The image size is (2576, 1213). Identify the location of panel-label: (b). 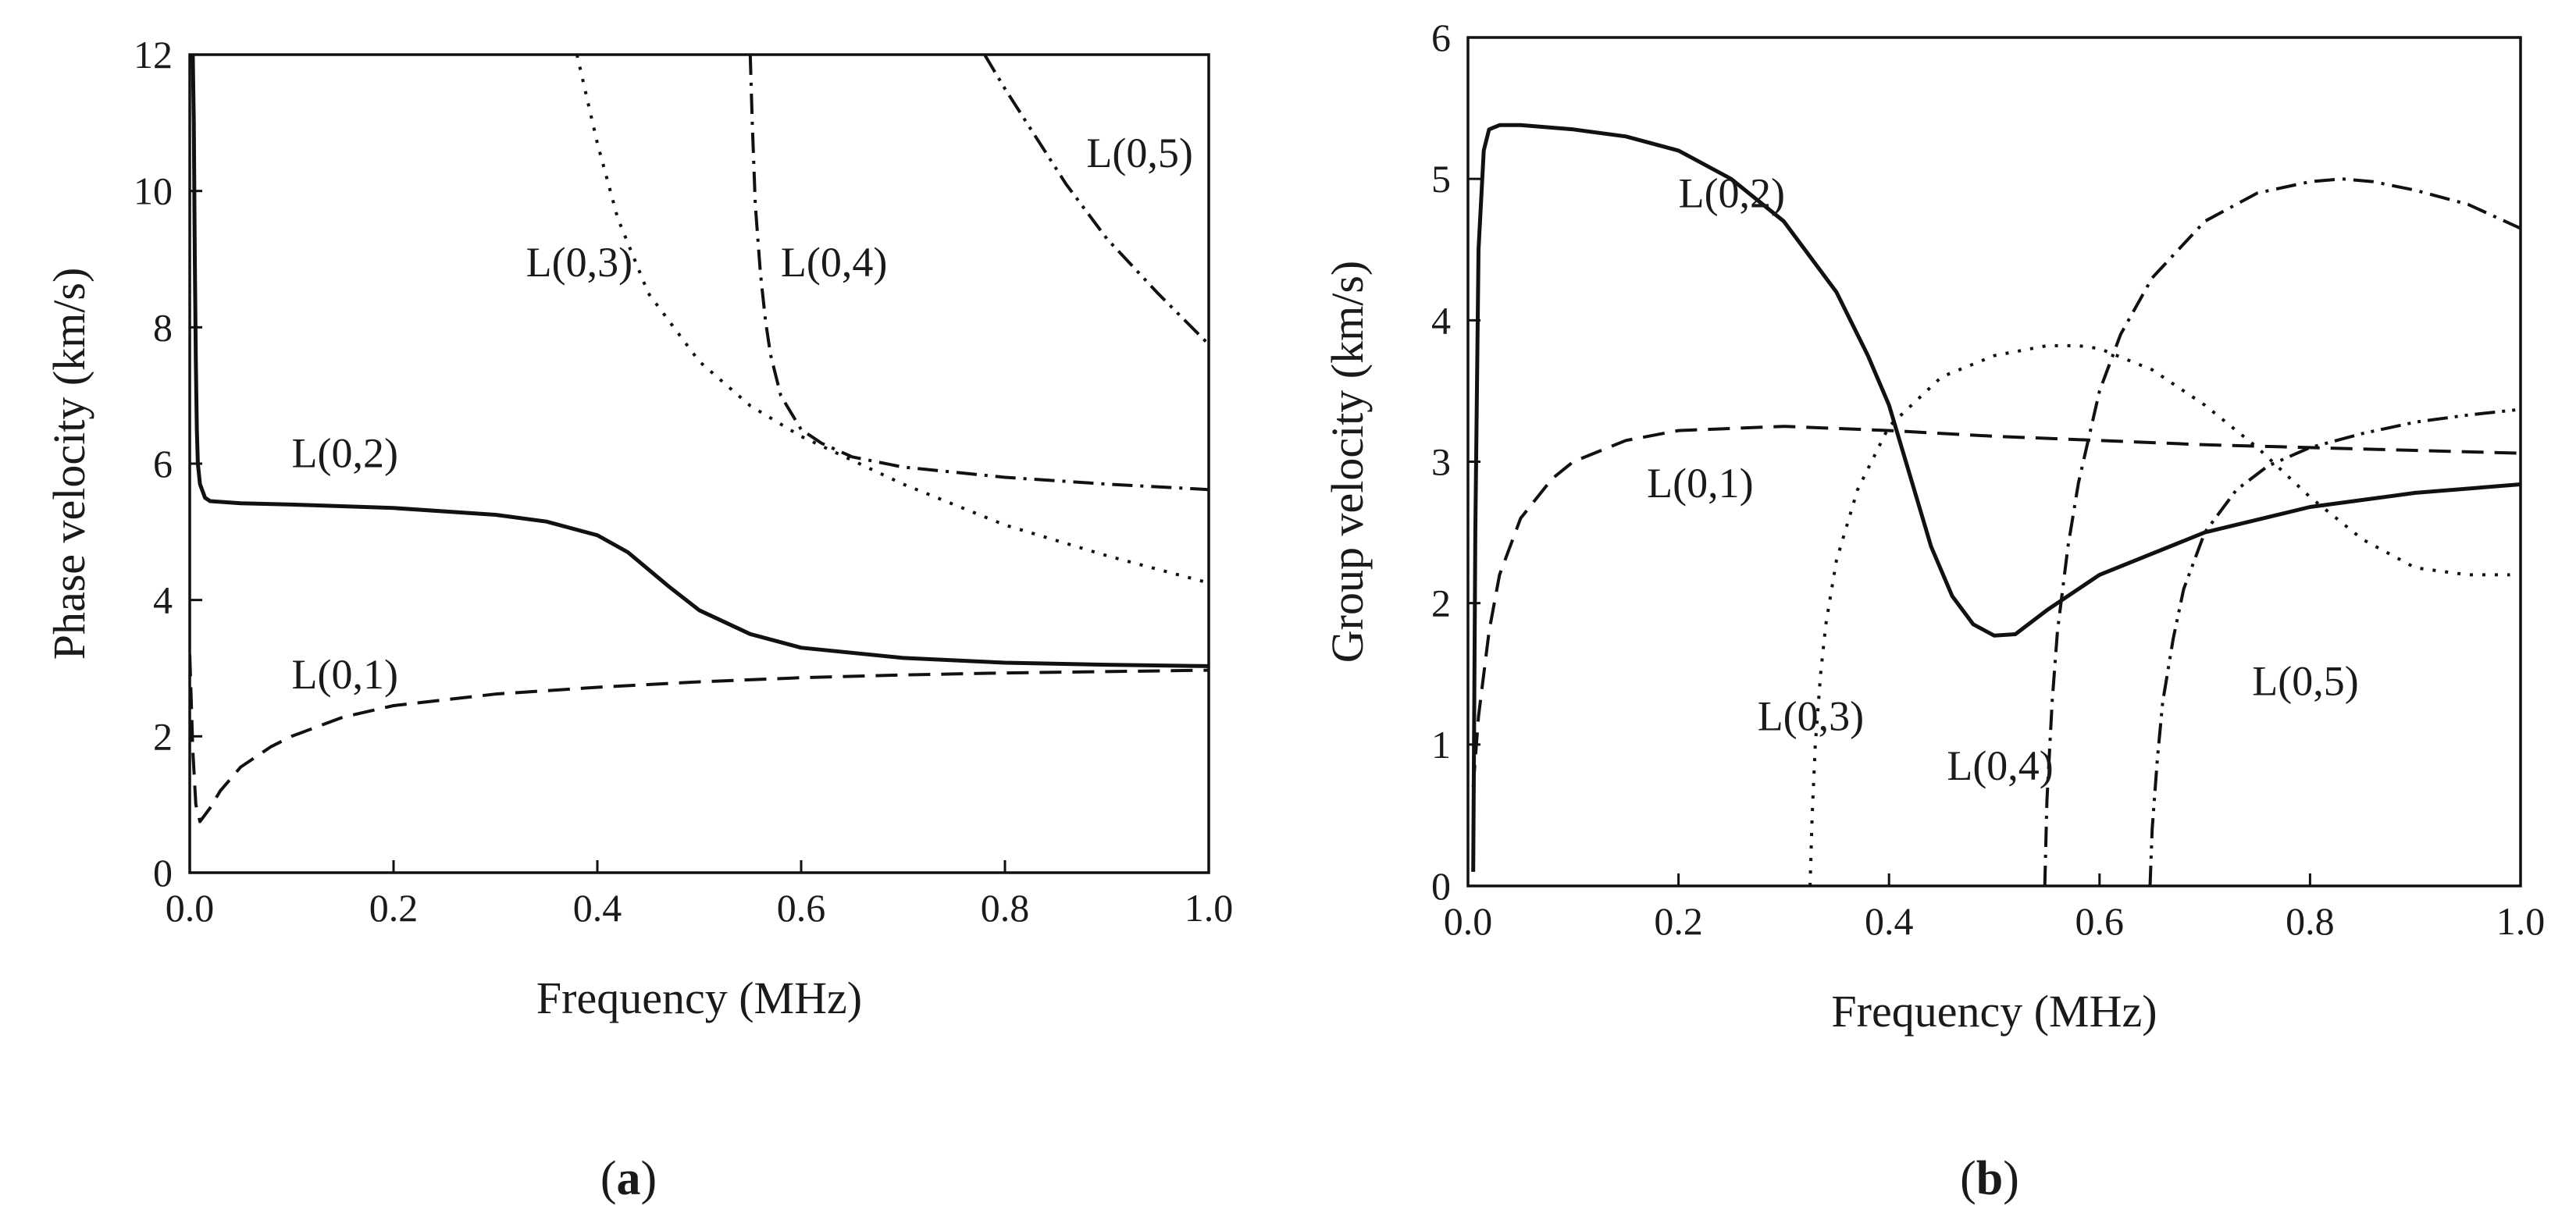
(1990, 1178).